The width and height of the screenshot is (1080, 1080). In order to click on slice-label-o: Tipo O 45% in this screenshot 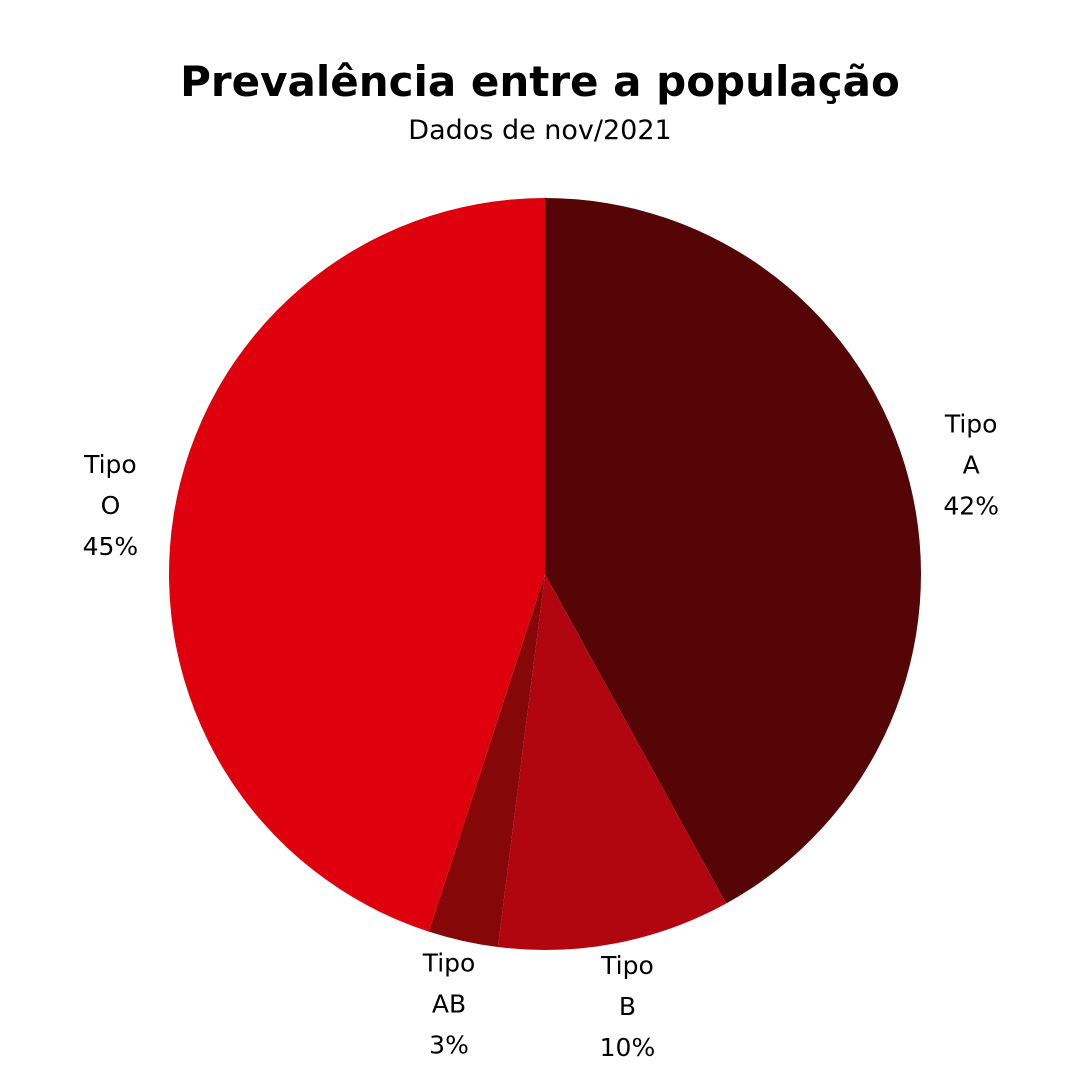, I will do `click(111, 505)`.